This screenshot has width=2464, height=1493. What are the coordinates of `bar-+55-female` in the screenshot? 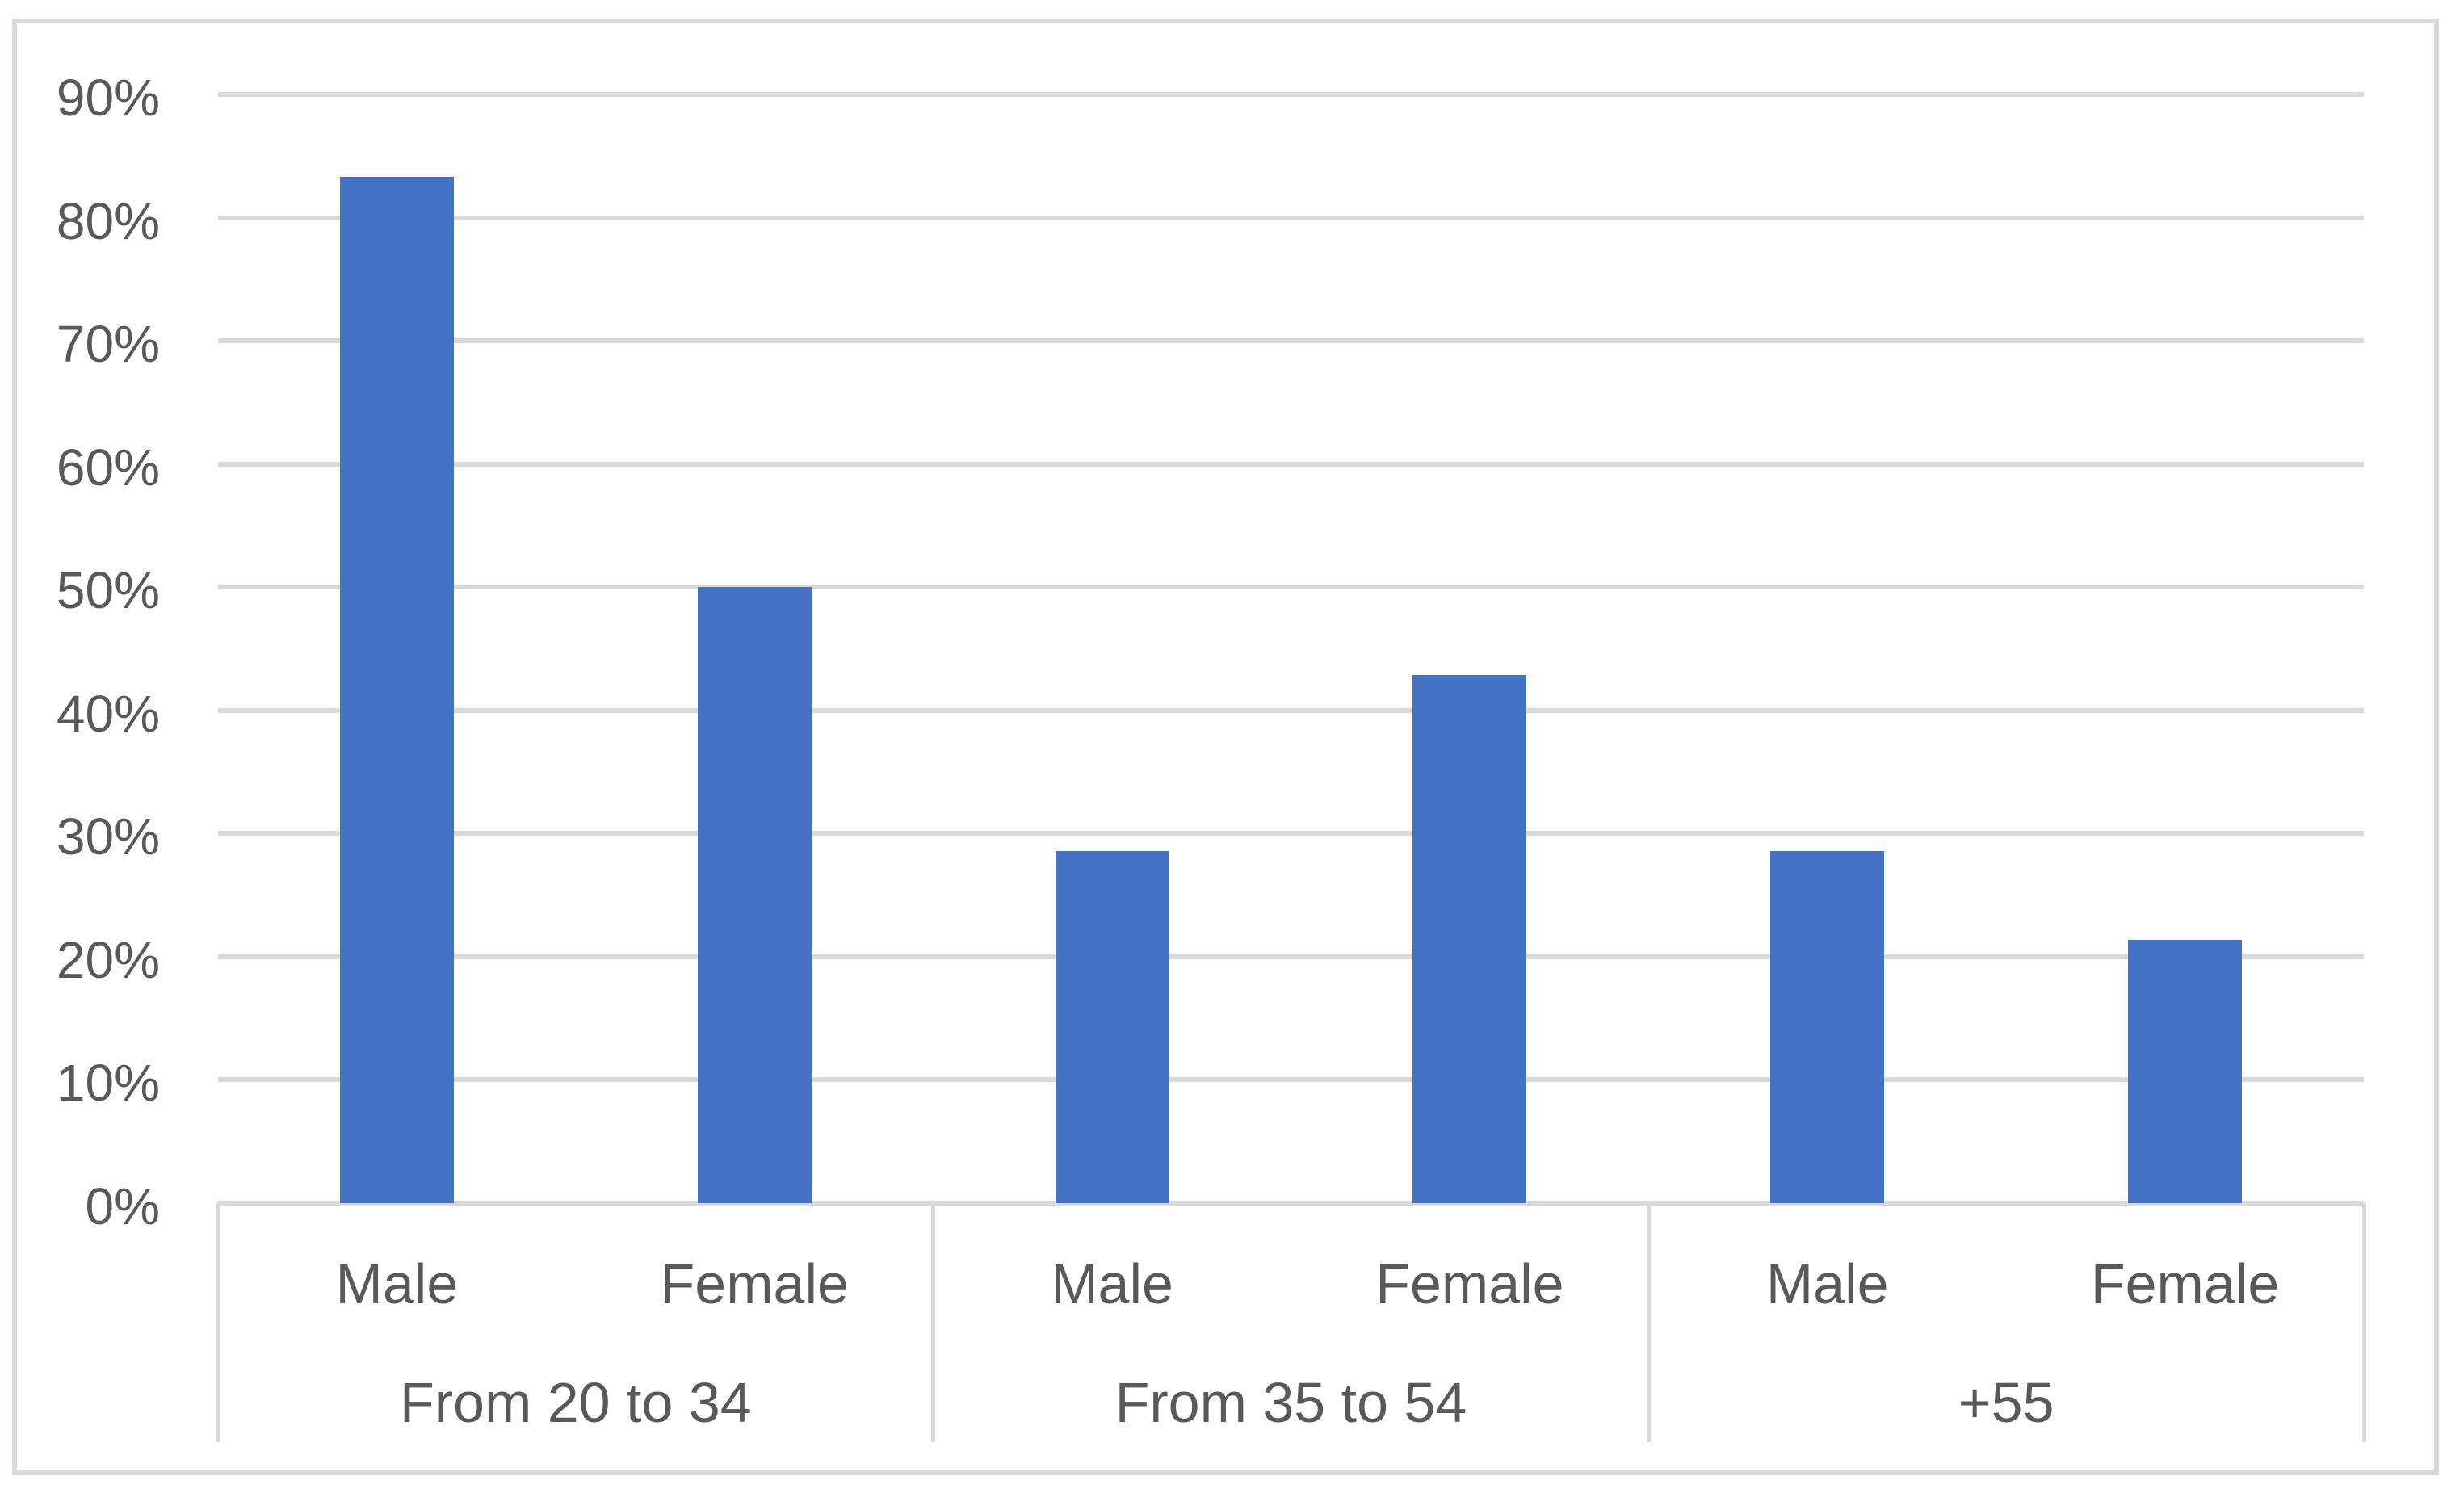 It's located at (2185, 1071).